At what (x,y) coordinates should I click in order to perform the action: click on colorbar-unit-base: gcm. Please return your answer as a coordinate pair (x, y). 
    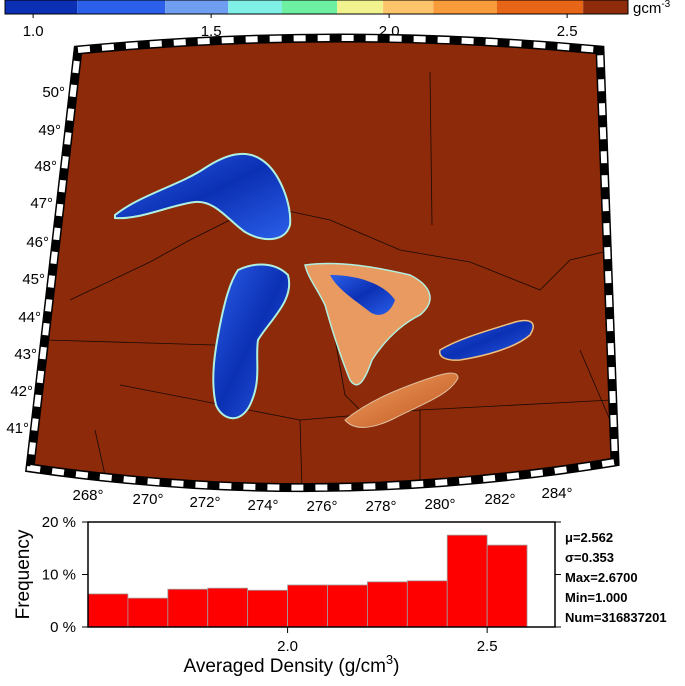
    Looking at the image, I should click on (647, 8).